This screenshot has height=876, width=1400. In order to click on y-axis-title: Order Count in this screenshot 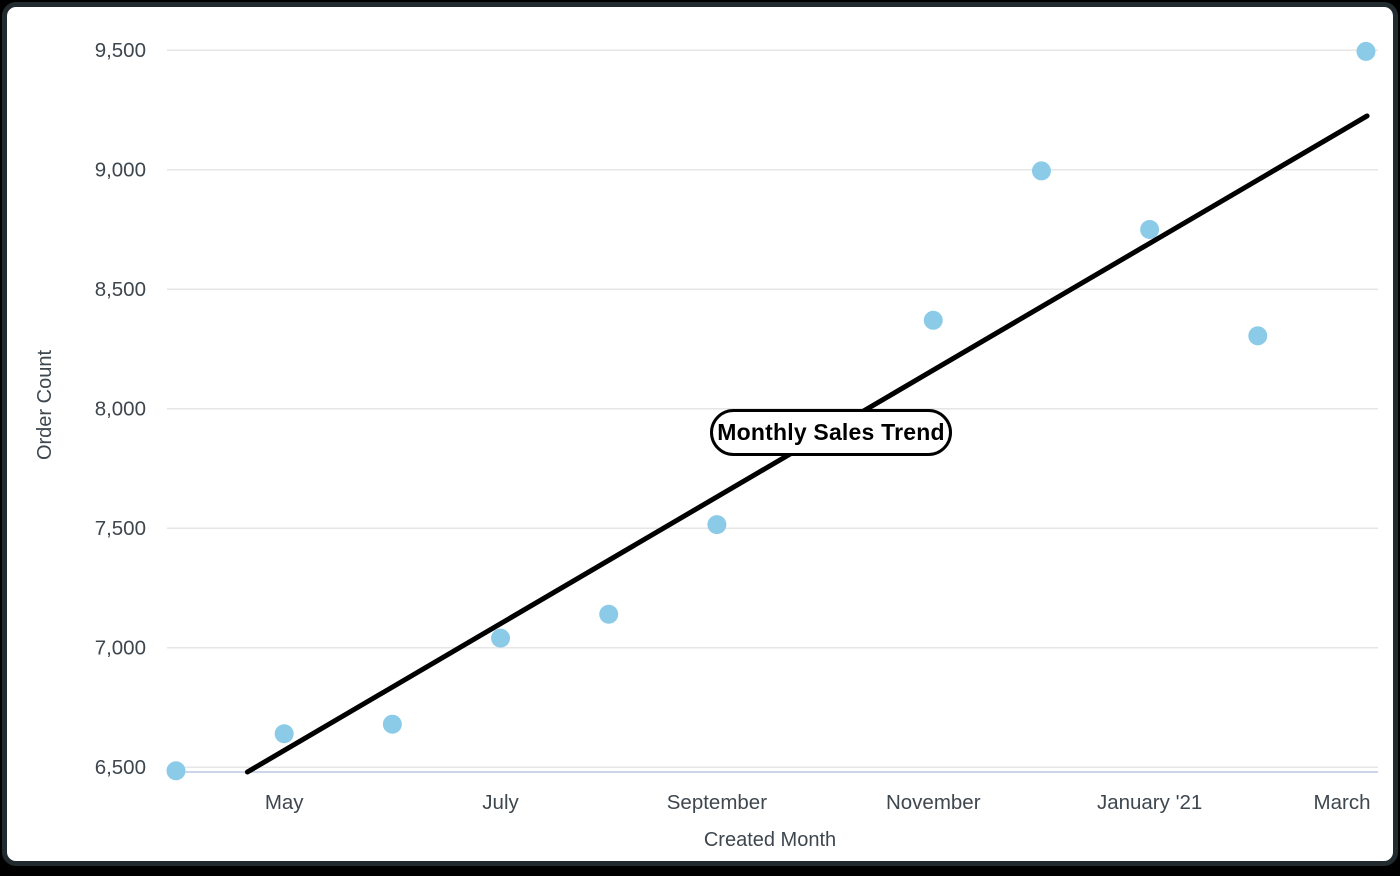, I will do `click(45, 405)`.